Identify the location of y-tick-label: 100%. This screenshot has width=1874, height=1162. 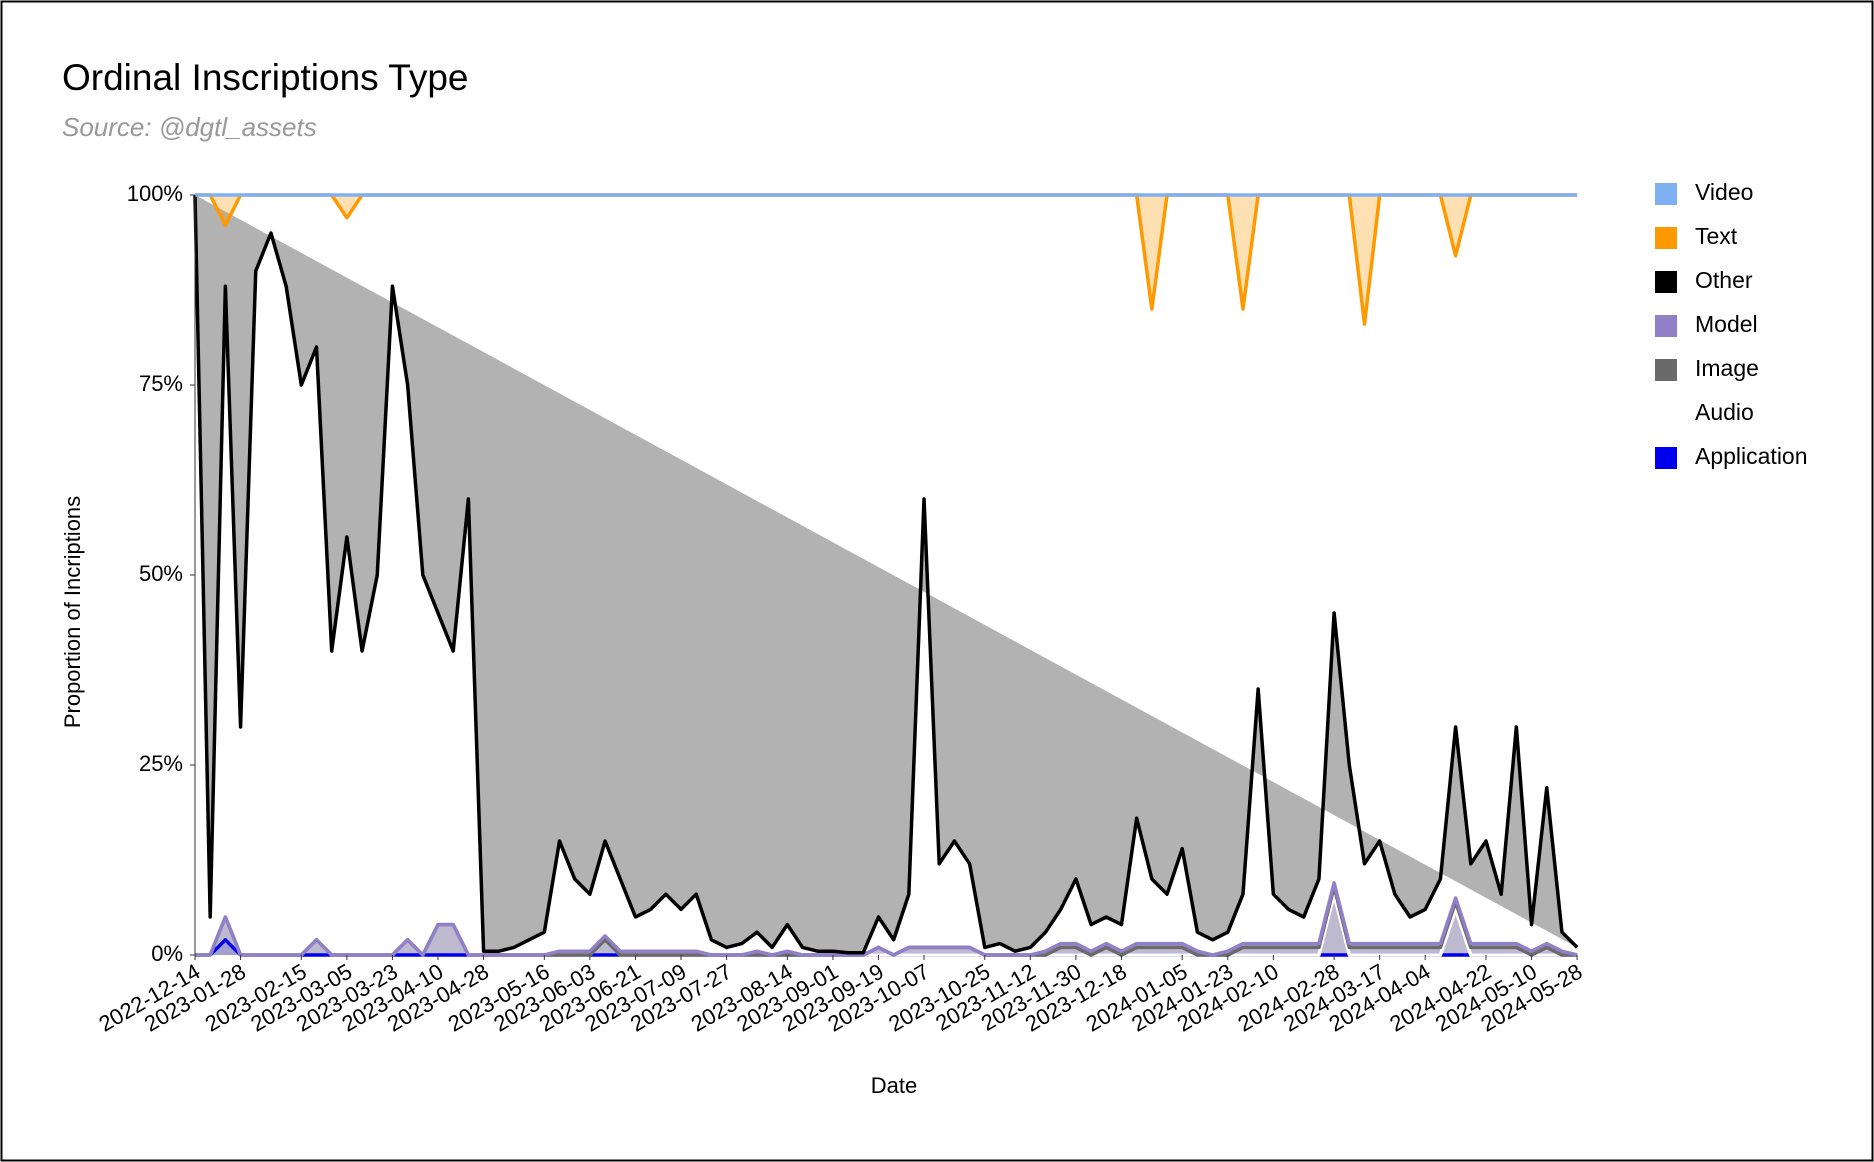
(155, 193).